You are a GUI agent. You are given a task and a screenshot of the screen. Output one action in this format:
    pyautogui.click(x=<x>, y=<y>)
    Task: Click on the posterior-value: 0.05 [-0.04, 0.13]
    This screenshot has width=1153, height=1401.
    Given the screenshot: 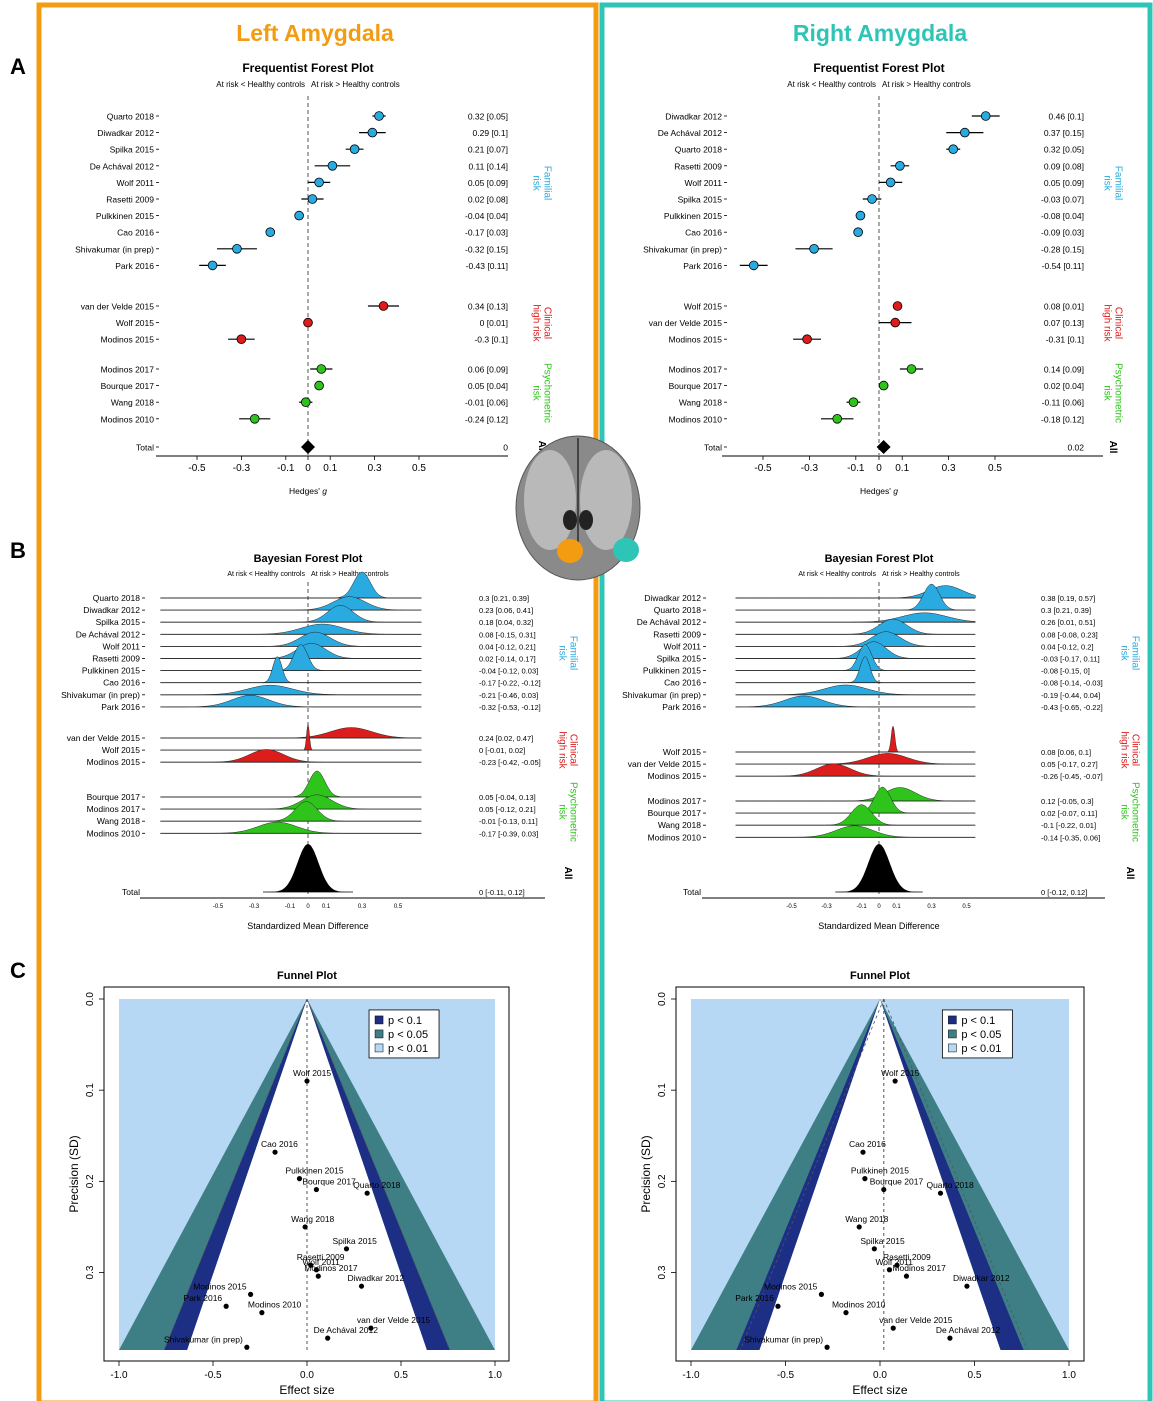 What is the action you would take?
    pyautogui.click(x=507, y=797)
    